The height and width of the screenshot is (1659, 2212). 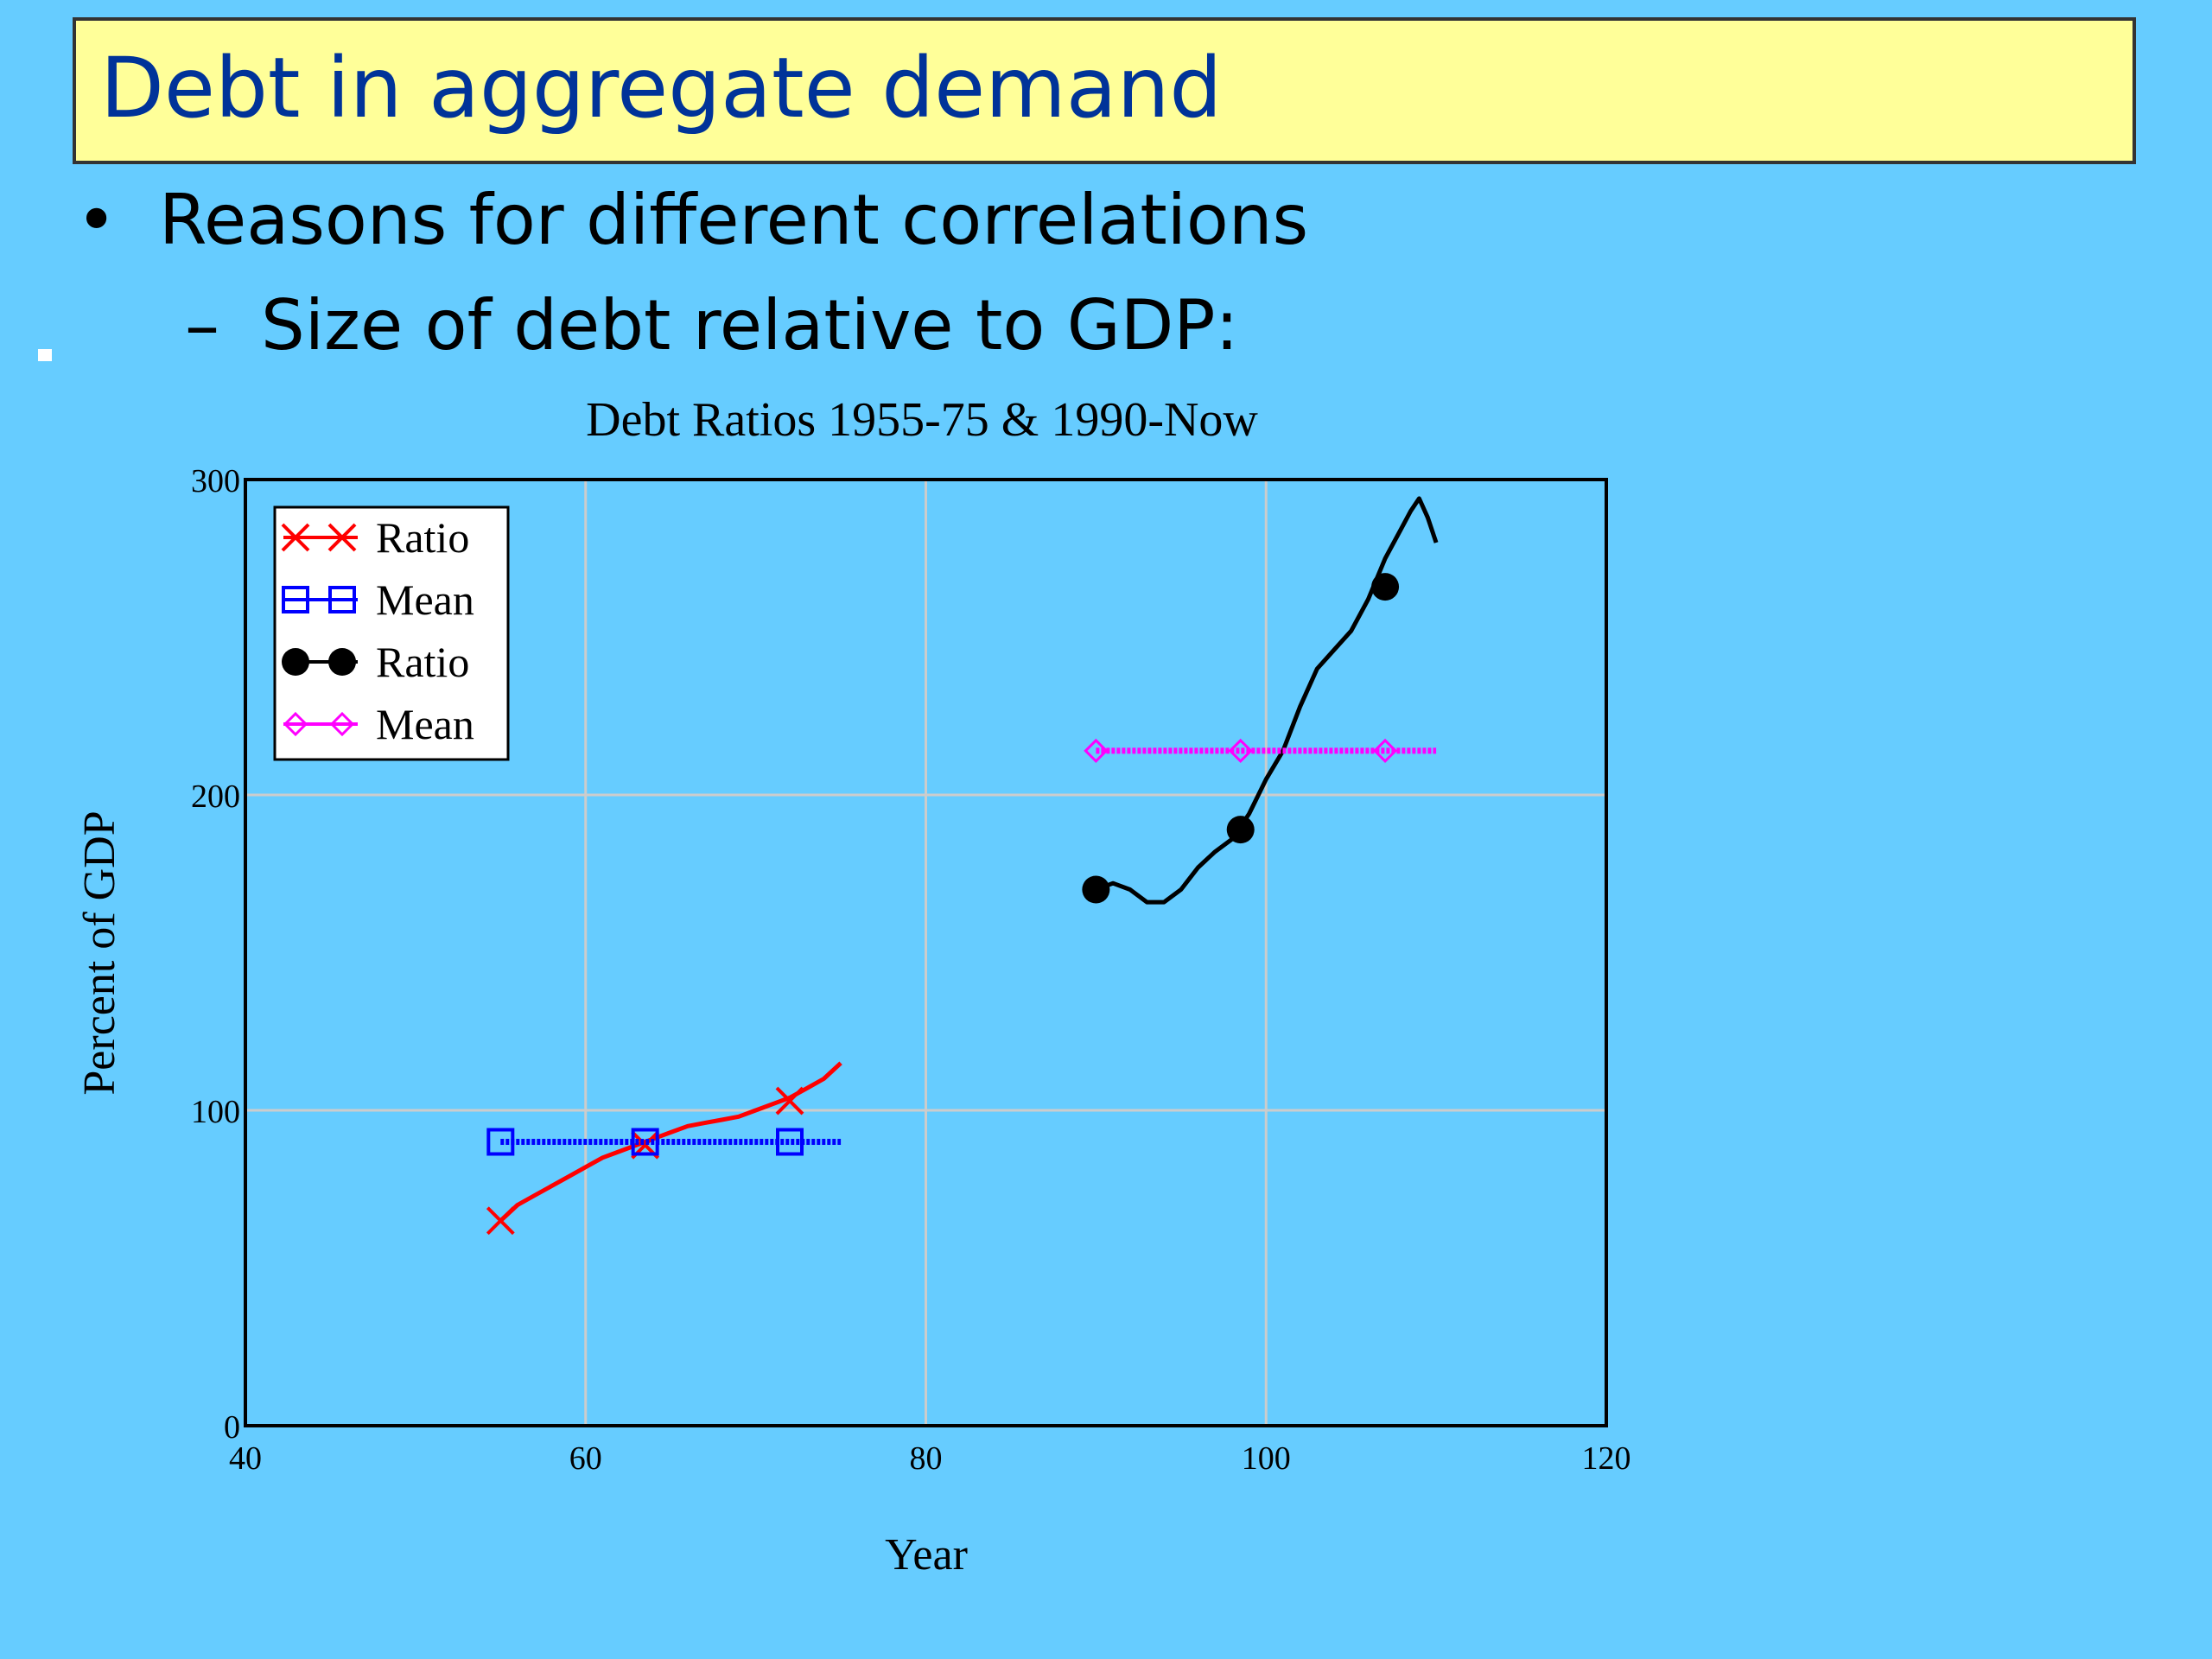 I want to click on legend-item-2: Mean, so click(x=378, y=599).